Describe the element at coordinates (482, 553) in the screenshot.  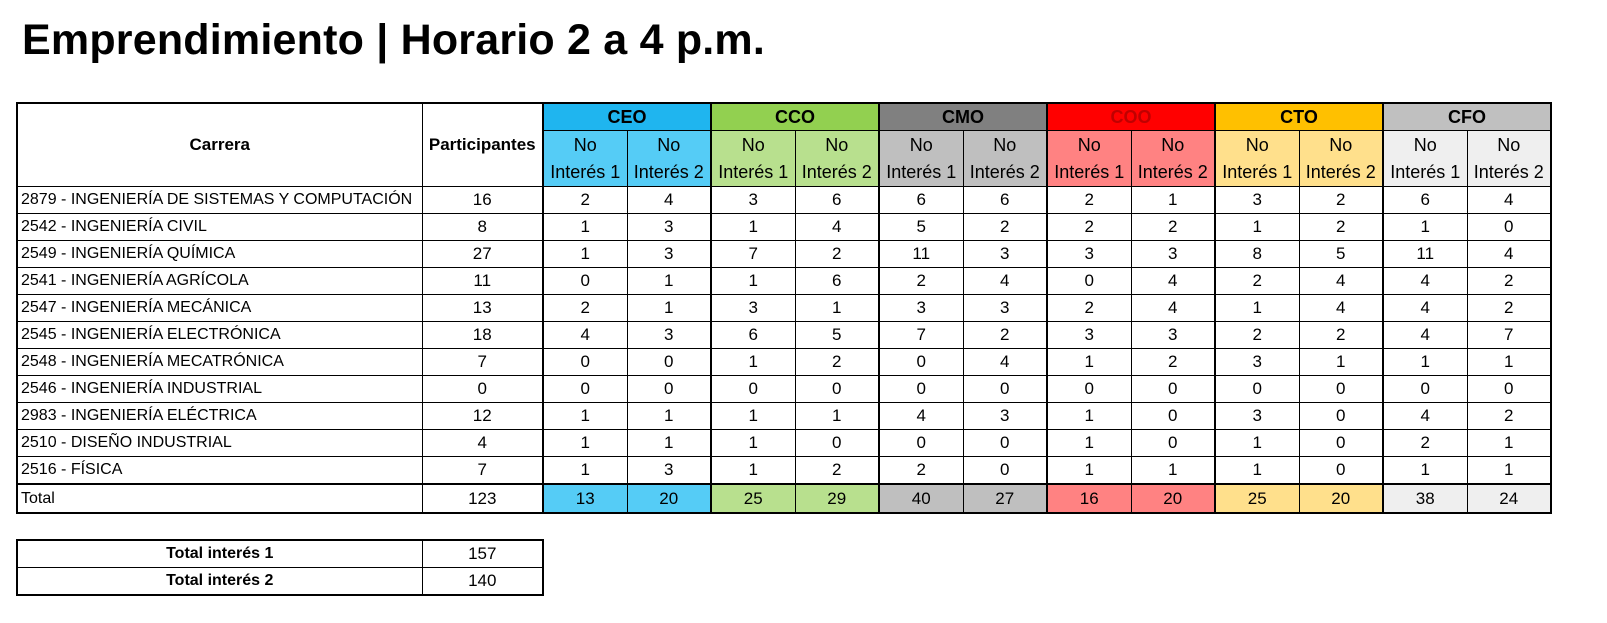
I see `summary-value: 157` at that location.